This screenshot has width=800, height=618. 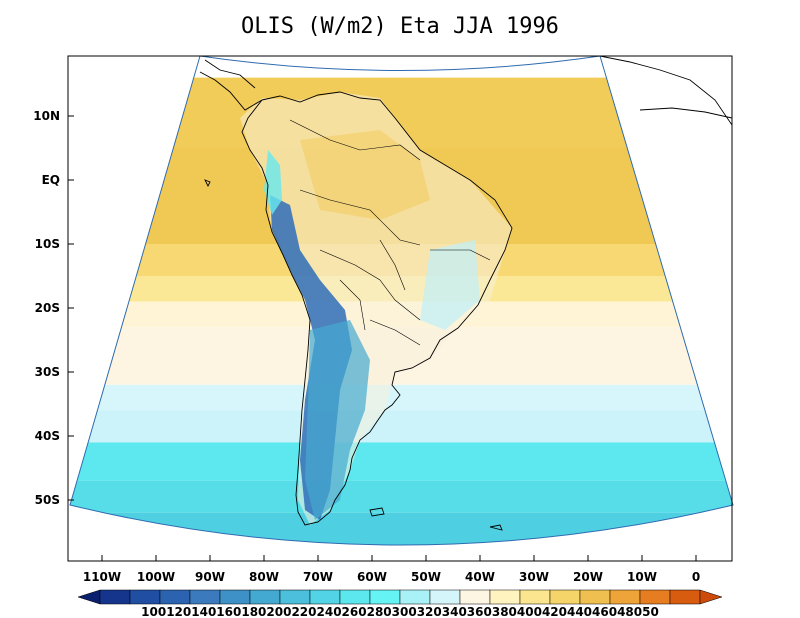 What do you see at coordinates (400, 26) in the screenshot?
I see `chart-title: OLIS (W/m2) Eta JJA 1996` at bounding box center [400, 26].